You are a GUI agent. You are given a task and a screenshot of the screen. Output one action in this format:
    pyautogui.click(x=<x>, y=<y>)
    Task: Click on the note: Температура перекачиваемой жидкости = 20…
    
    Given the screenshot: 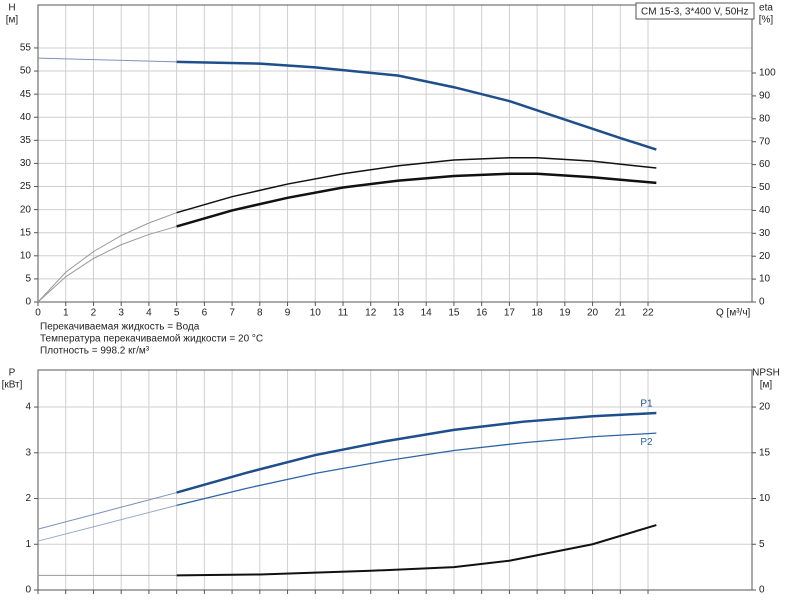 What is the action you would take?
    pyautogui.click(x=151, y=339)
    